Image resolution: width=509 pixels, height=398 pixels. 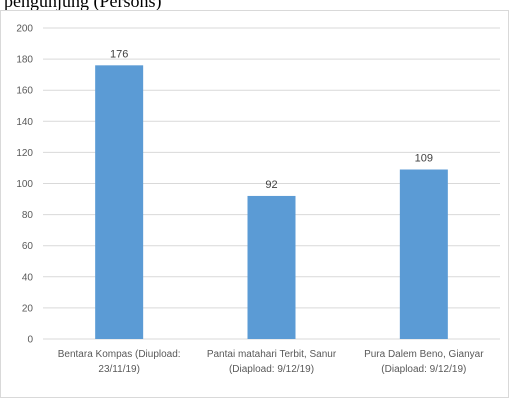 What do you see at coordinates (271, 185) in the screenshot?
I see `data-label: 92` at bounding box center [271, 185].